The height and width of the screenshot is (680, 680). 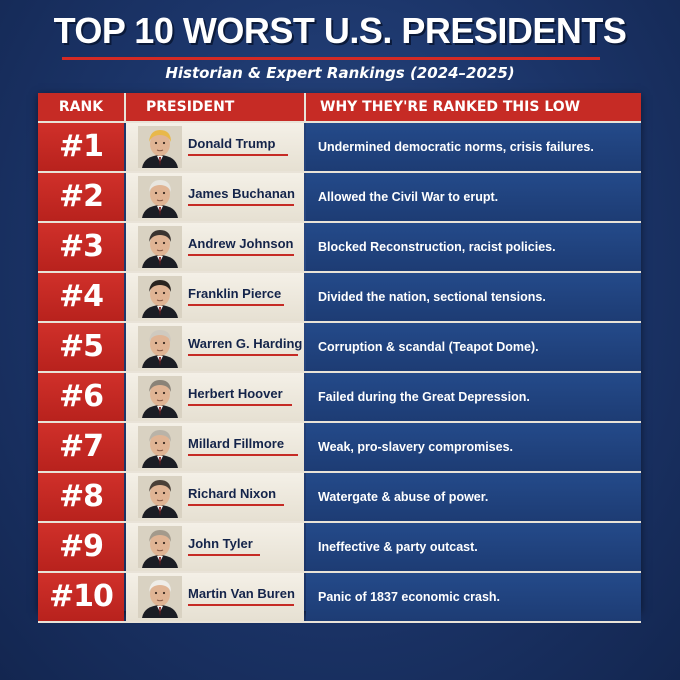 I want to click on president-cell: Herbert Hoover, so click(x=215, y=397).